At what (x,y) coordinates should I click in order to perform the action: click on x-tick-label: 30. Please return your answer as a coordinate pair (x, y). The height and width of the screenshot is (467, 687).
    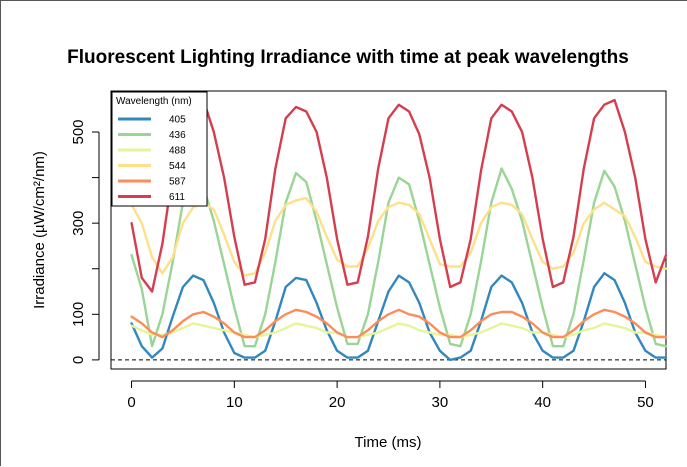
    Looking at the image, I should click on (440, 402).